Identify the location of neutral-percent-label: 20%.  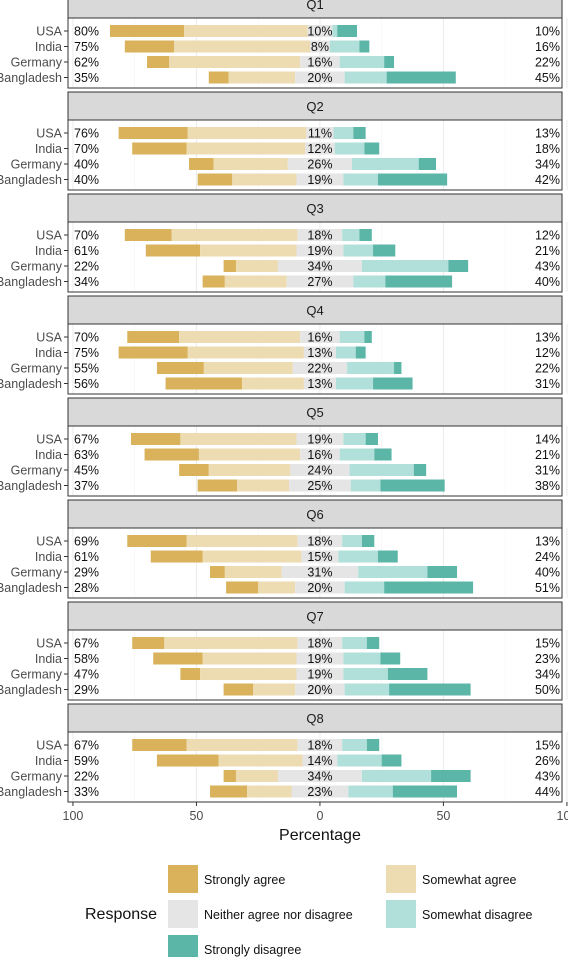
(319, 78).